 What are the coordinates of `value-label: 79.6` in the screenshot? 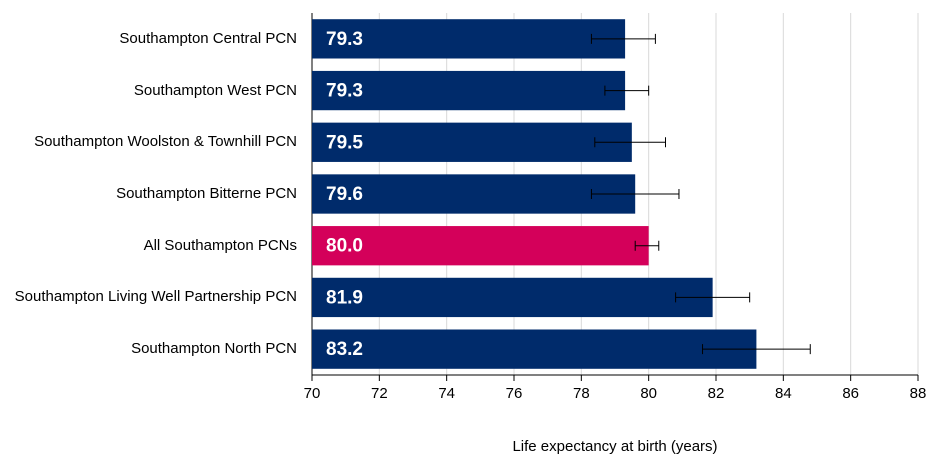 It's located at (344, 194).